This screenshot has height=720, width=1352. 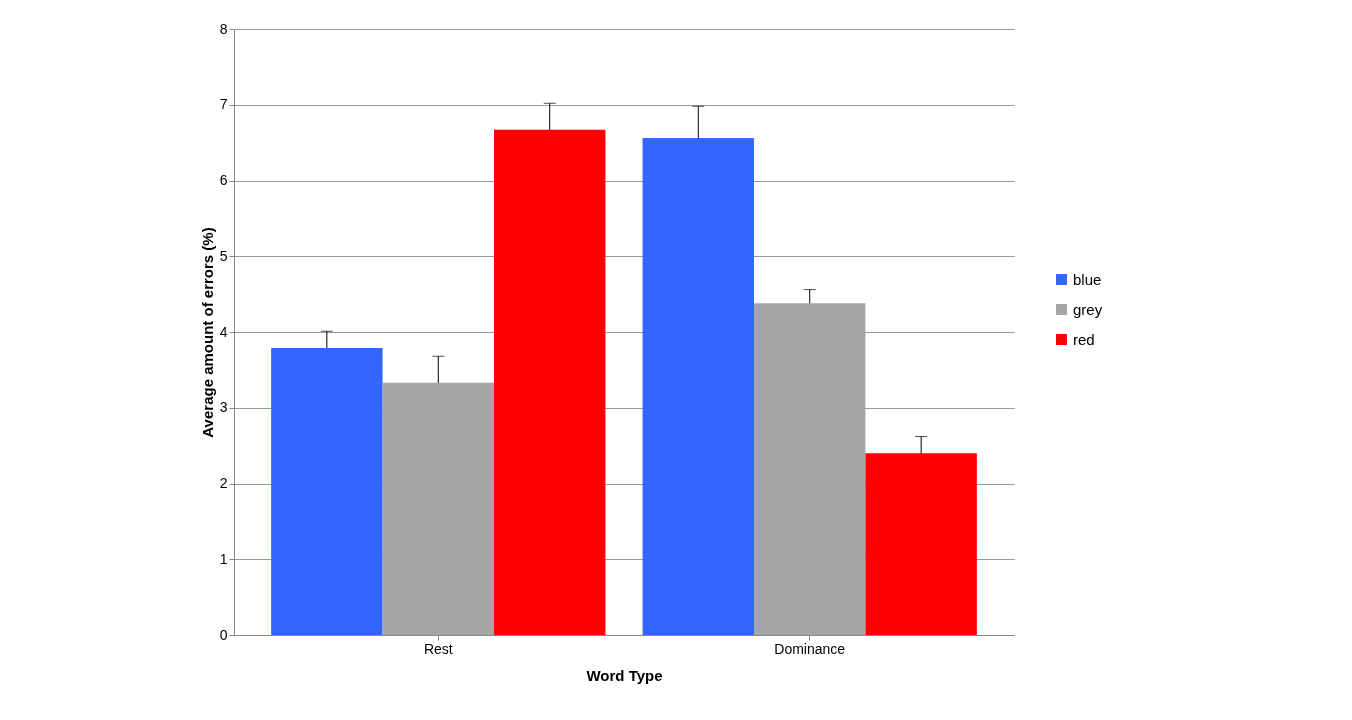 What do you see at coordinates (207, 332) in the screenshot?
I see `y-axis-title: Average amount of errors (%)` at bounding box center [207, 332].